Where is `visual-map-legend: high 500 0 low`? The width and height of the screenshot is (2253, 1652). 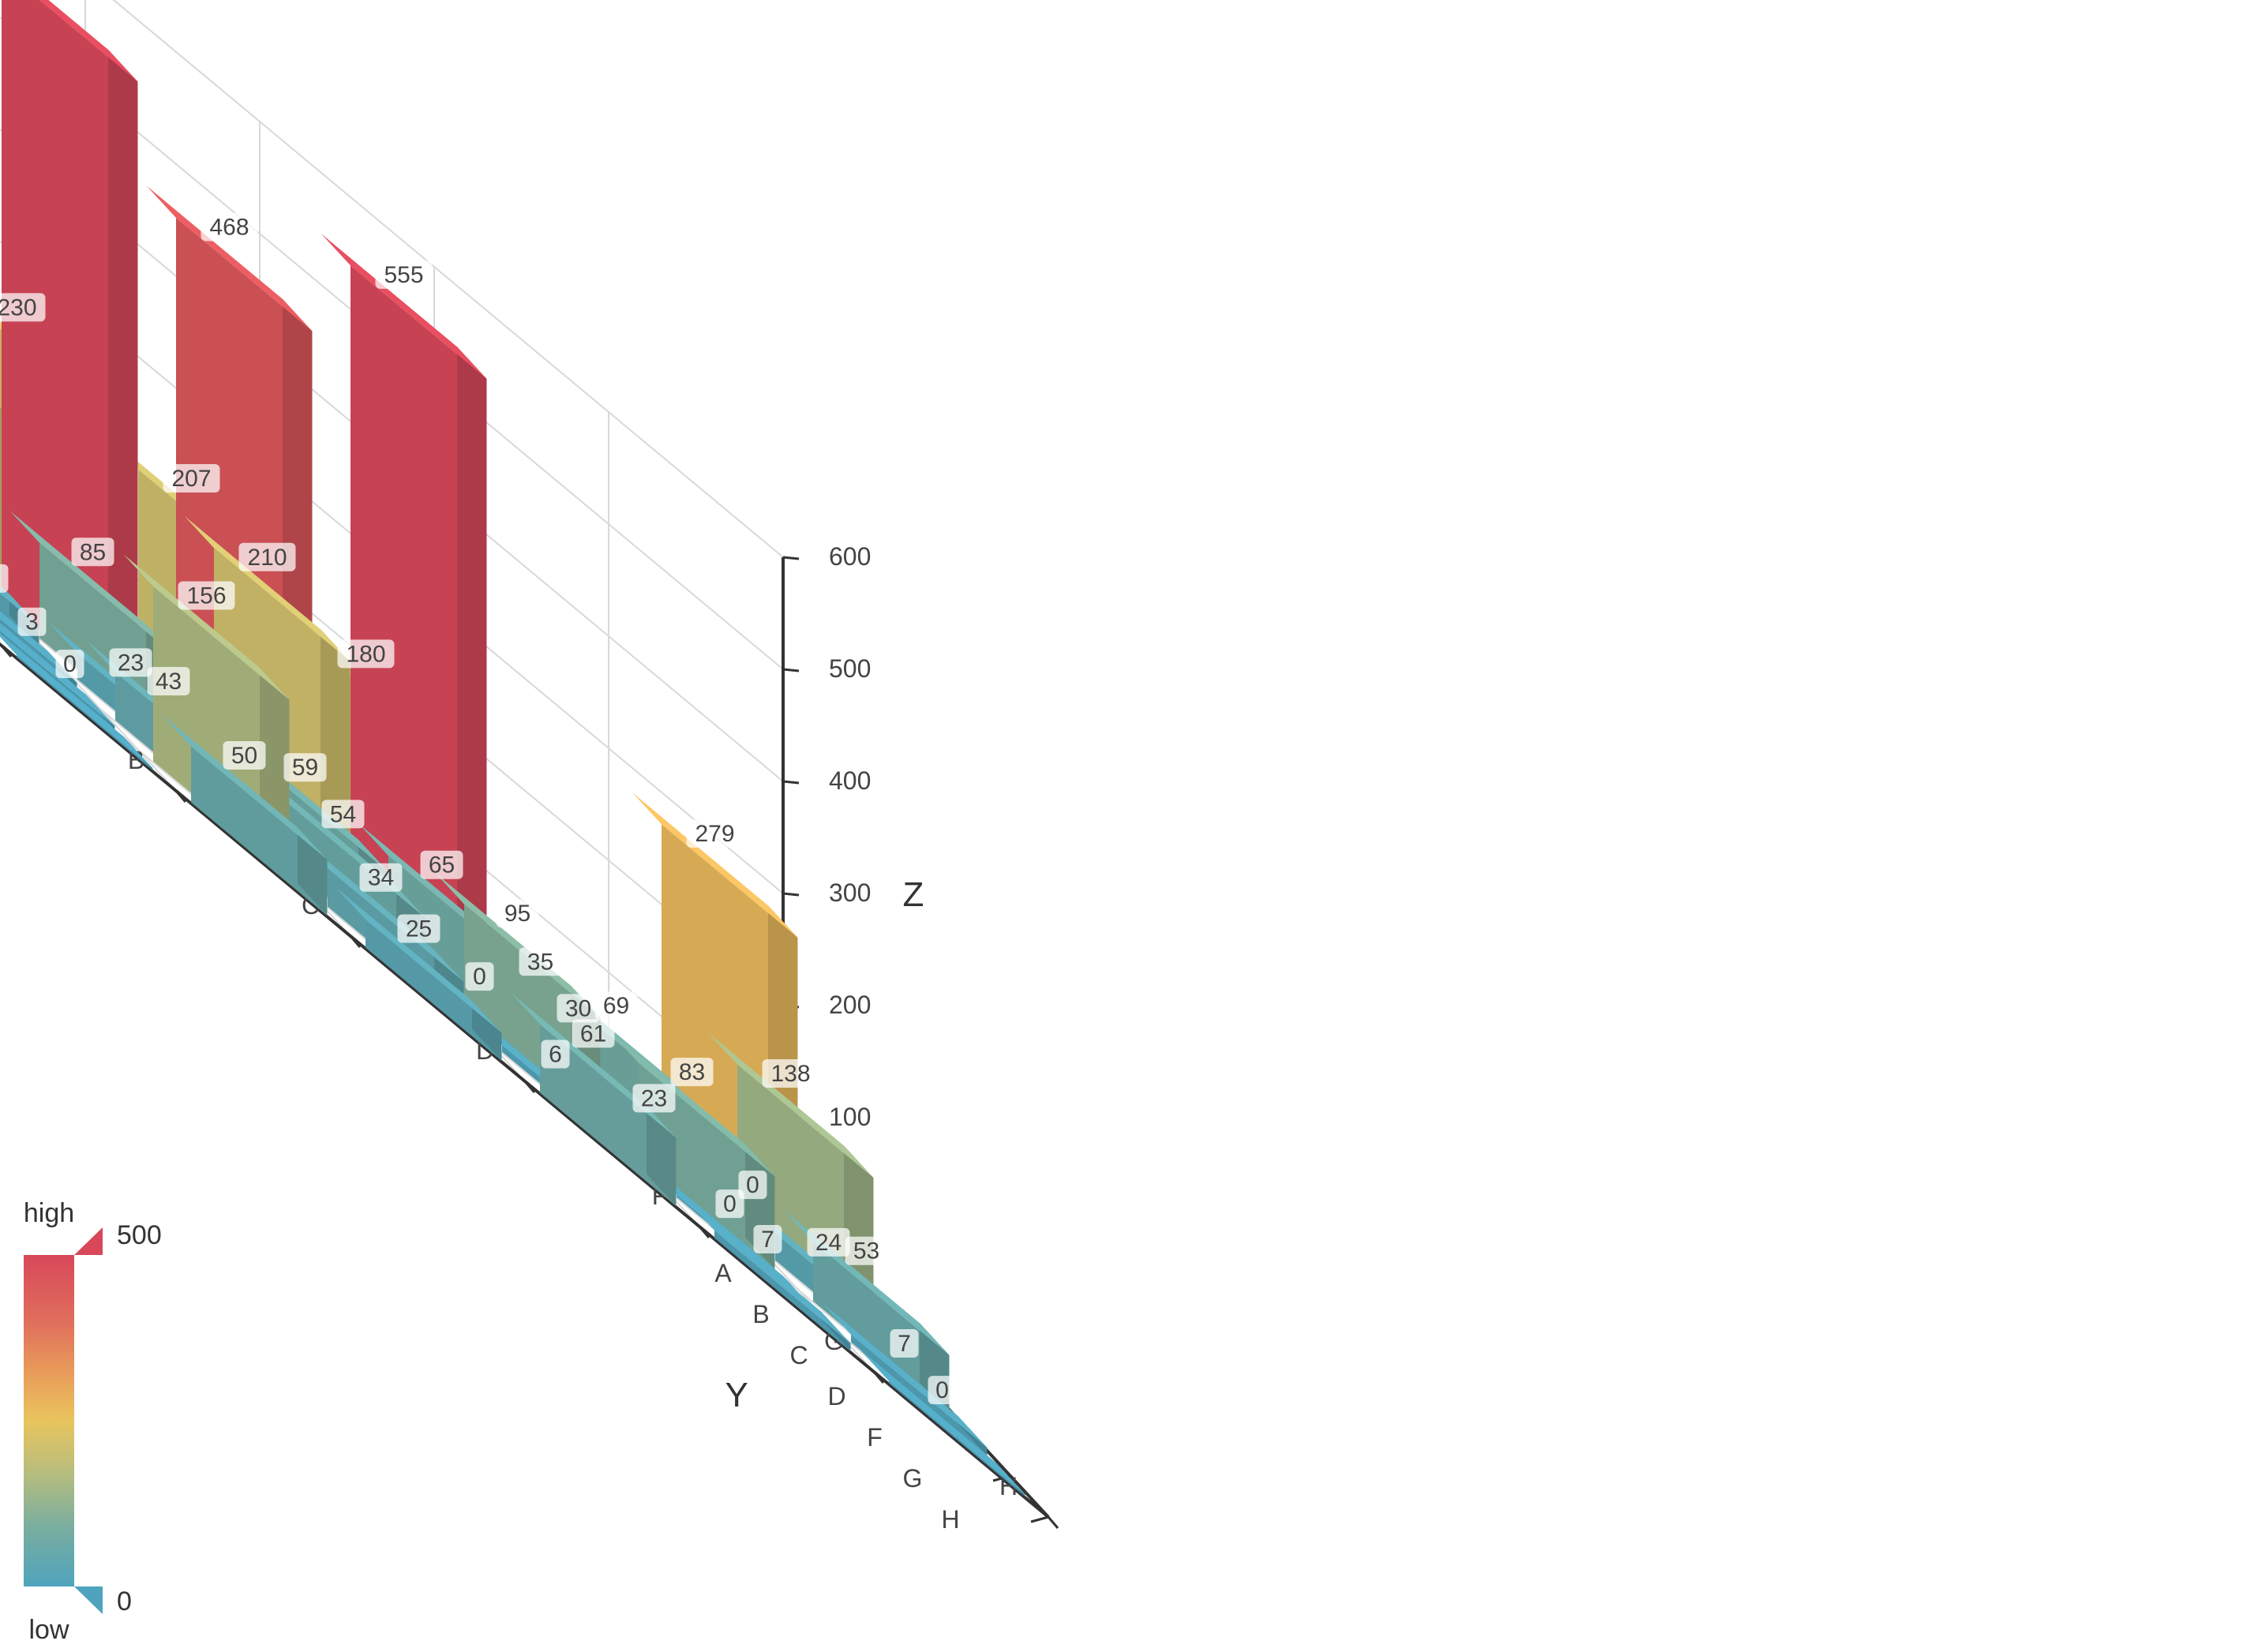
visual-map-legend: high 500 0 low is located at coordinates (93, 1421).